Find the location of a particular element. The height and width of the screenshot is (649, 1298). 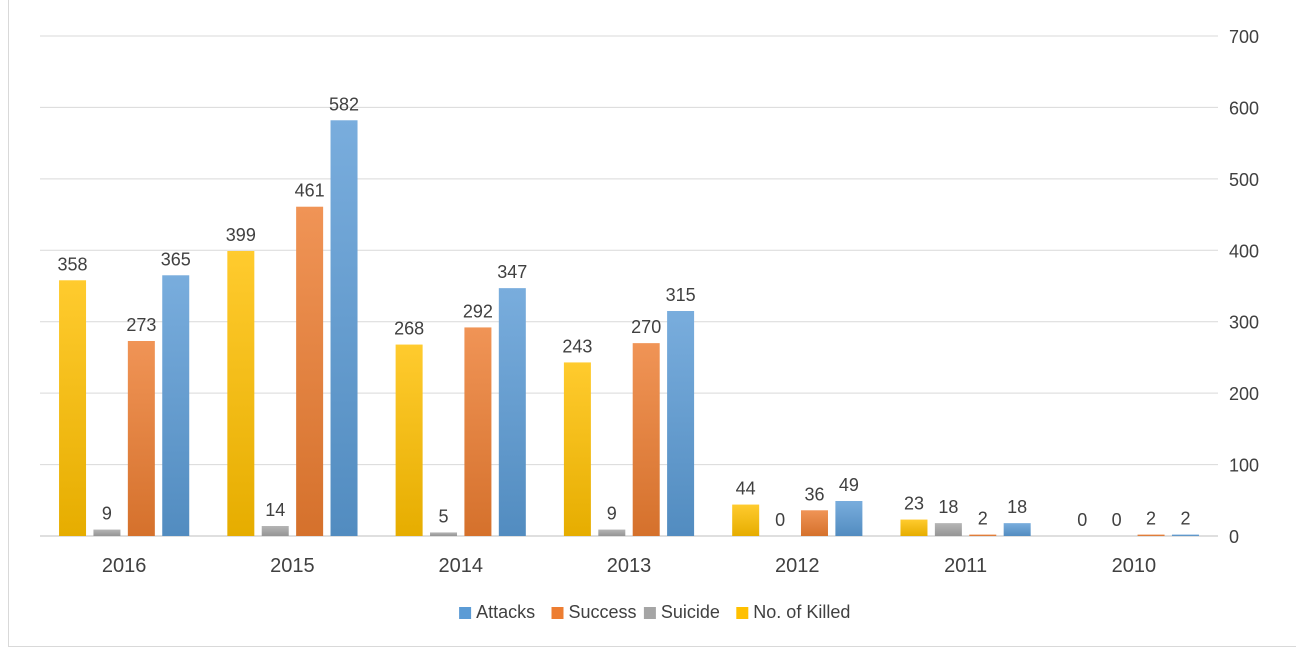

x-category-label: 2012 is located at coordinates (797, 566).